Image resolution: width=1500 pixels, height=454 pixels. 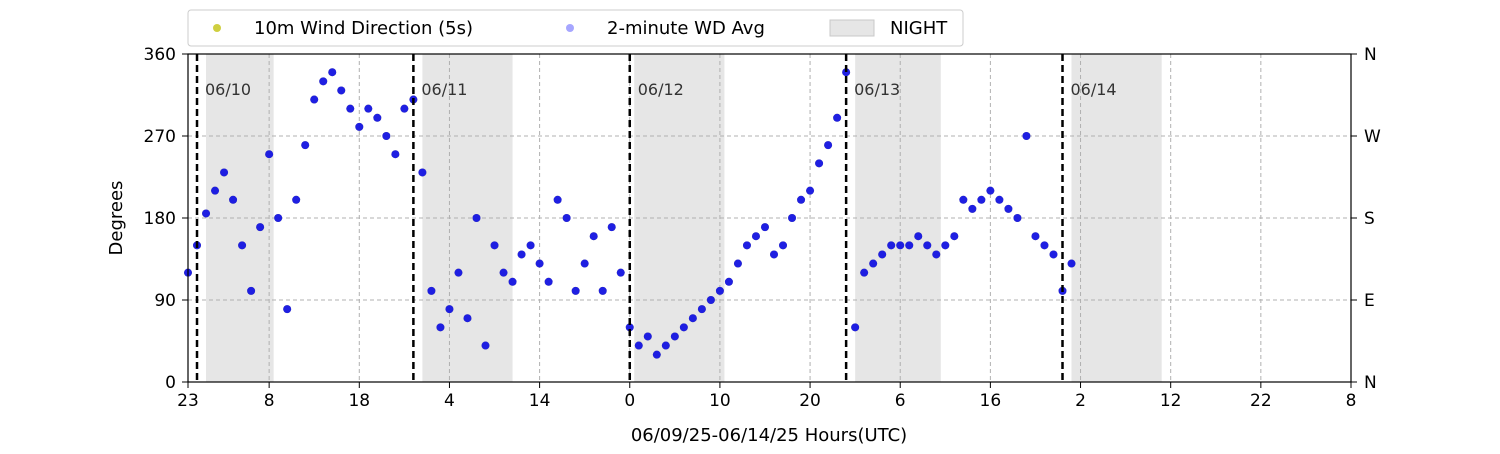 I want to click on x-tick-label: 6, so click(x=900, y=401).